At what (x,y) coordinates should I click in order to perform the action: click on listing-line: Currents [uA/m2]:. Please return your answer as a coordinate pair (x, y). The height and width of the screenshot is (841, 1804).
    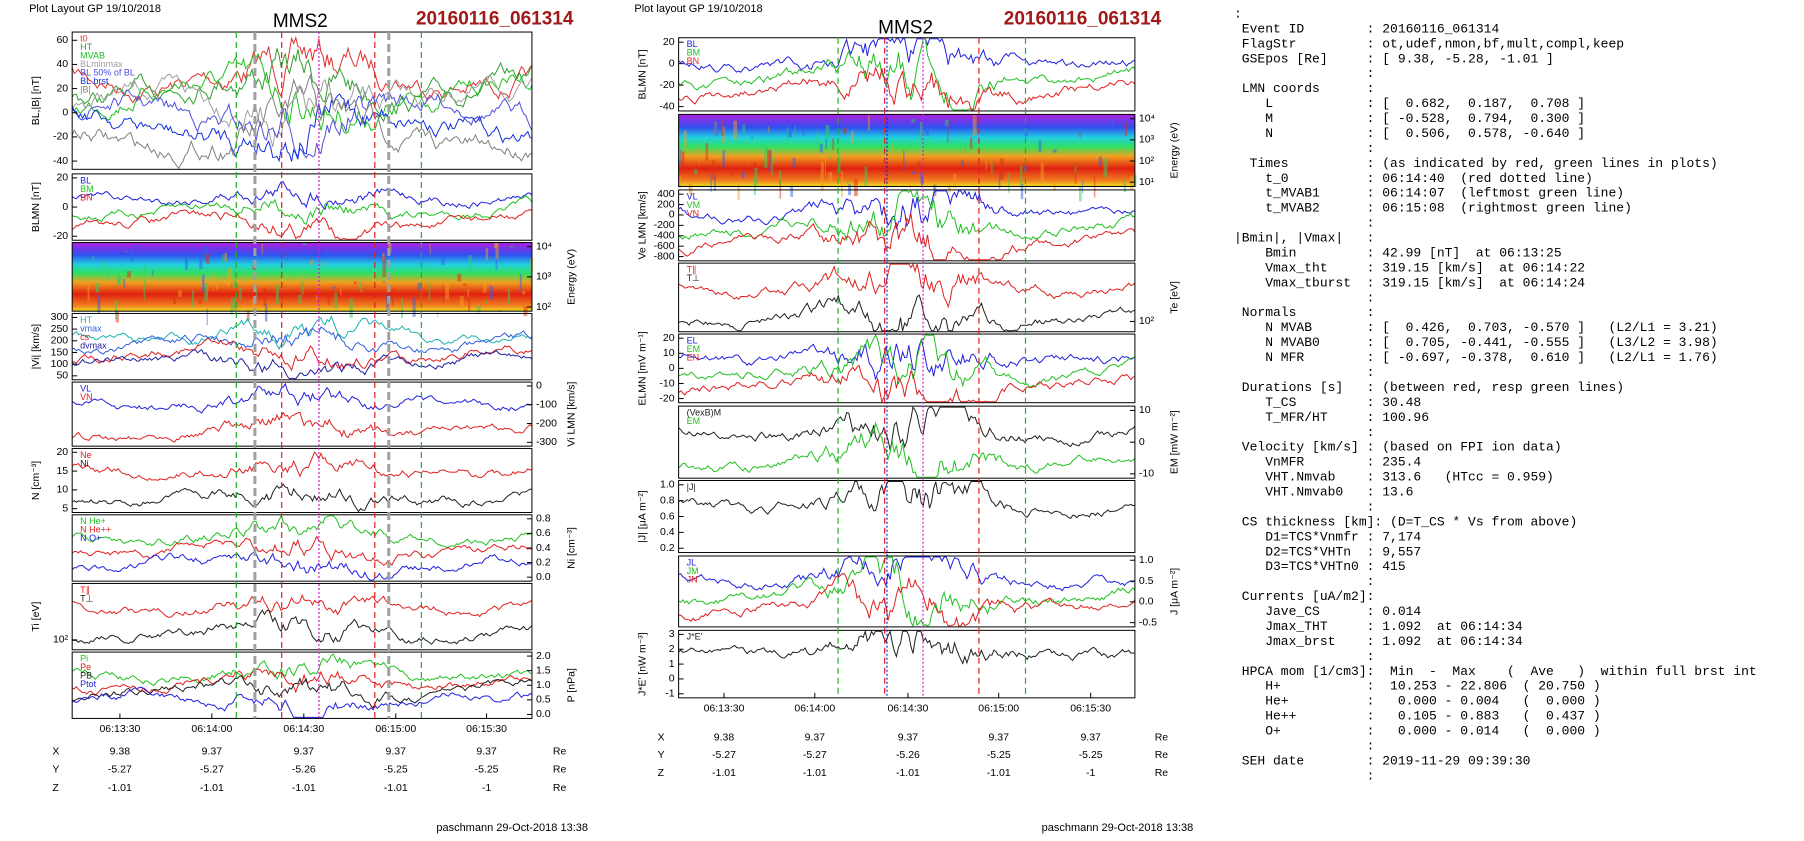
    Looking at the image, I should click on (1304, 596).